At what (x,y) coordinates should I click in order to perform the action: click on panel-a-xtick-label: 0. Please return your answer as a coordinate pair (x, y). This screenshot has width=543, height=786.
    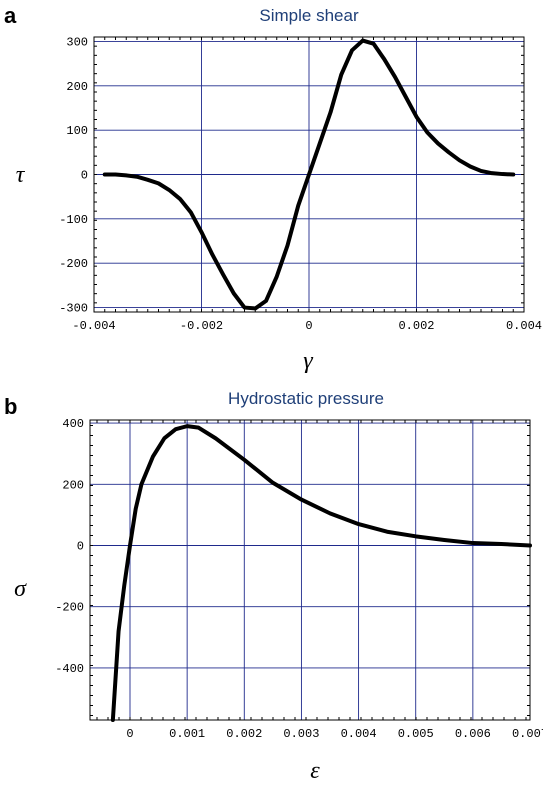
    Looking at the image, I should click on (308, 326).